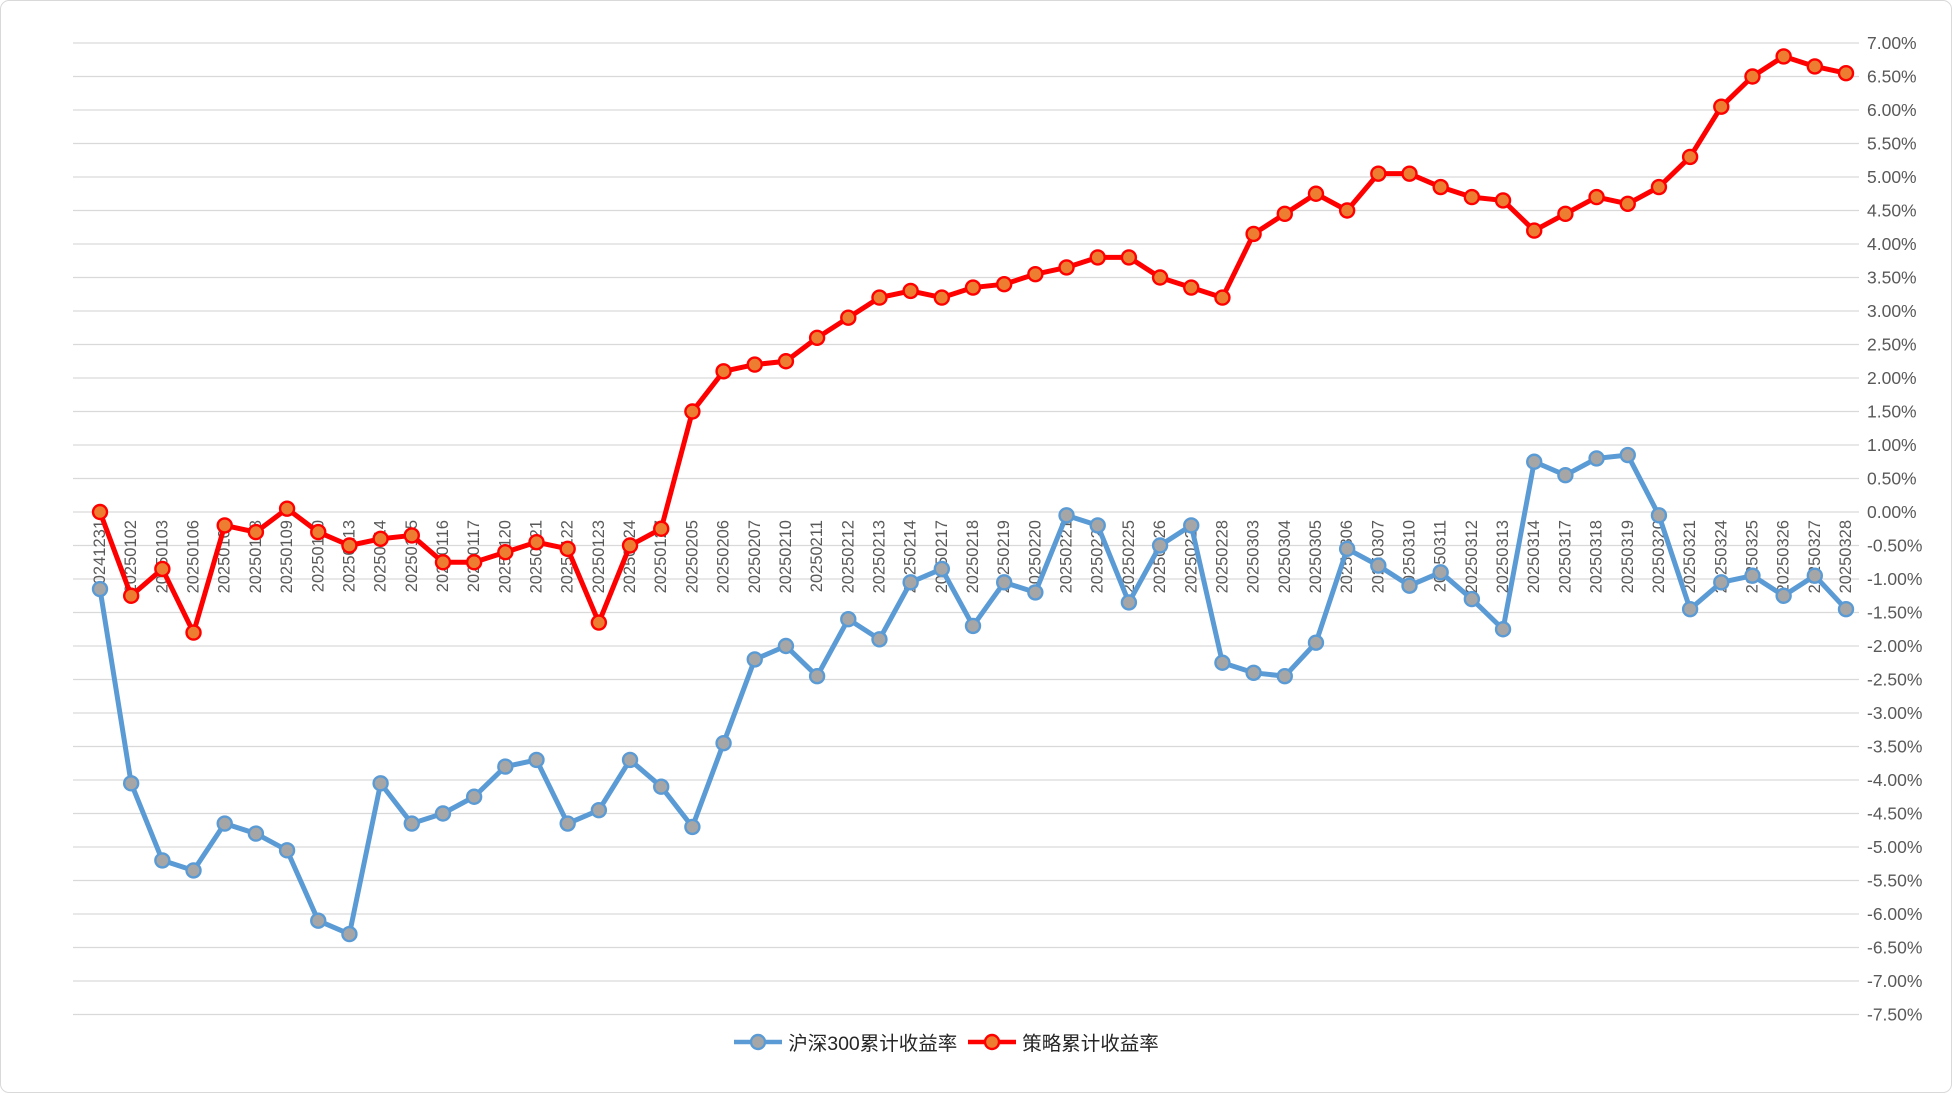  I want to click on legend-item-hs300: 沪深300累计收益率, so click(845, 1041).